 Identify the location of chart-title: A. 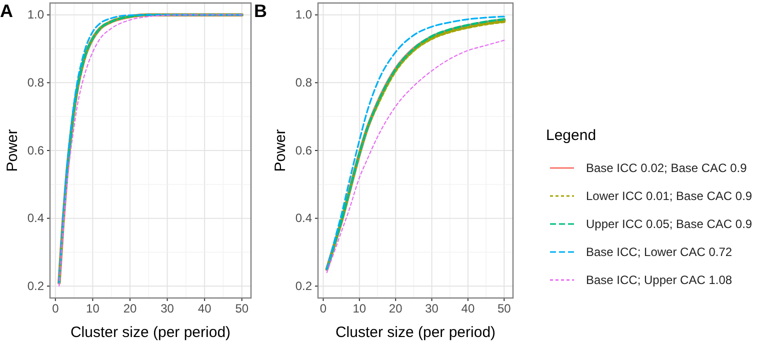
(6, 11).